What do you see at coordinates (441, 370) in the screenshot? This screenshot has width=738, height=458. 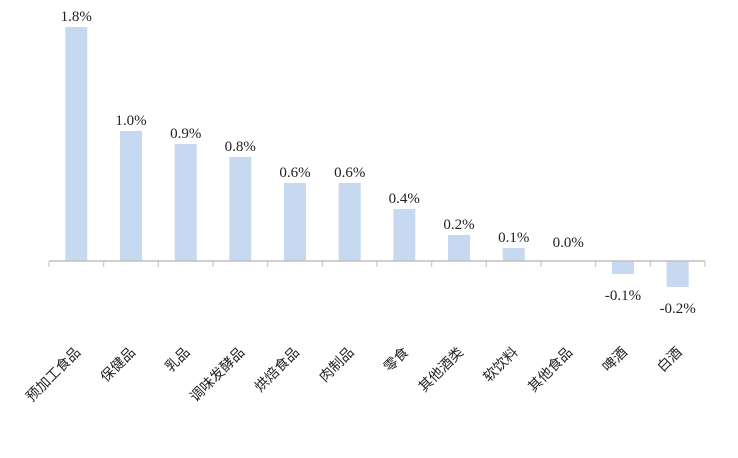 I see `x-tick-label: 其他酒类` at bounding box center [441, 370].